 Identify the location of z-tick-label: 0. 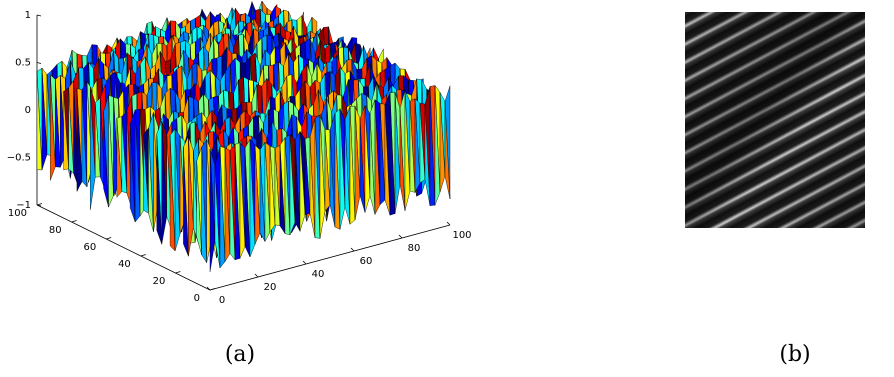
(28, 110).